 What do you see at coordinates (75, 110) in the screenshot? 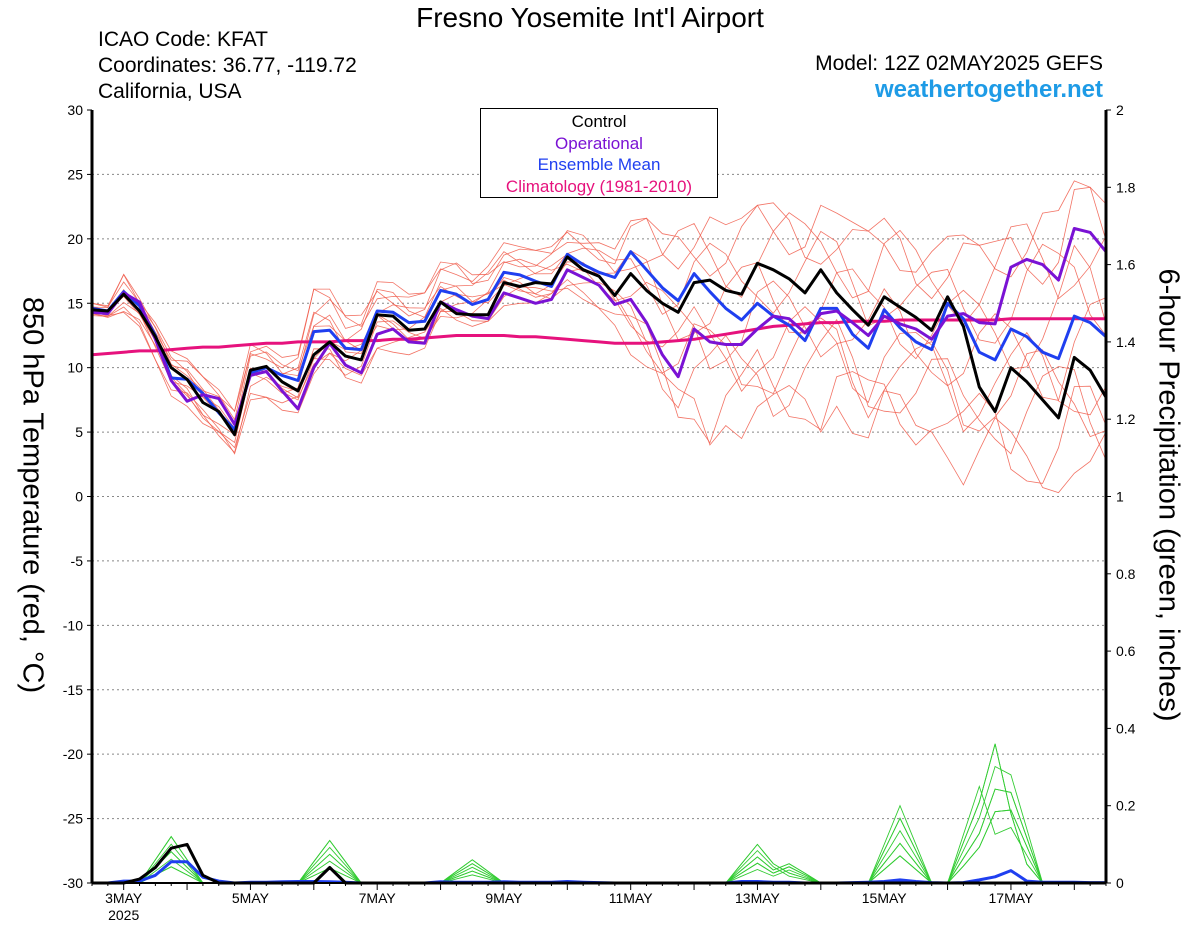
I see `y-tick-label: 30` at bounding box center [75, 110].